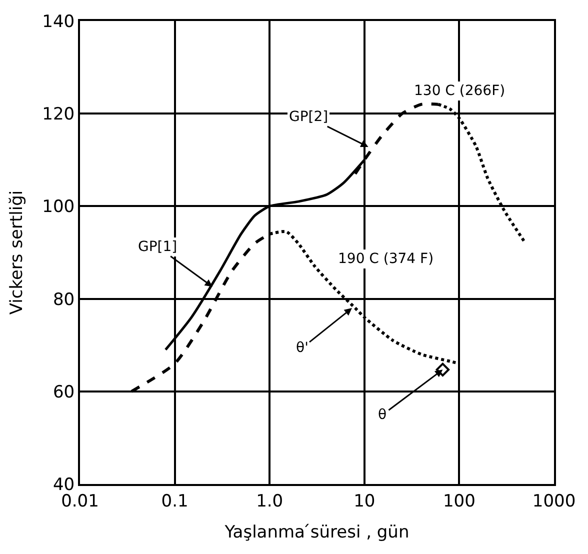 This screenshot has width=588, height=554. I want to click on annotation: 190 C (374 F), so click(386, 259).